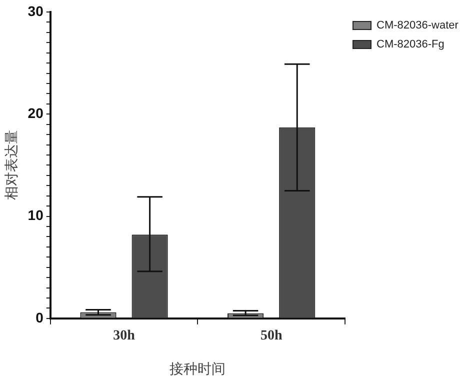 The image size is (474, 382). Describe the element at coordinates (36, 10) in the screenshot. I see `y-tick-label: 30` at that location.